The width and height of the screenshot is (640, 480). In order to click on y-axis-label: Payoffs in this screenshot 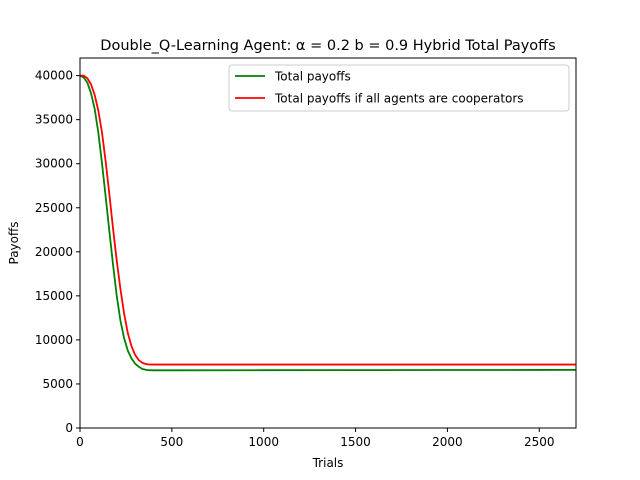, I will do `click(14, 242)`.